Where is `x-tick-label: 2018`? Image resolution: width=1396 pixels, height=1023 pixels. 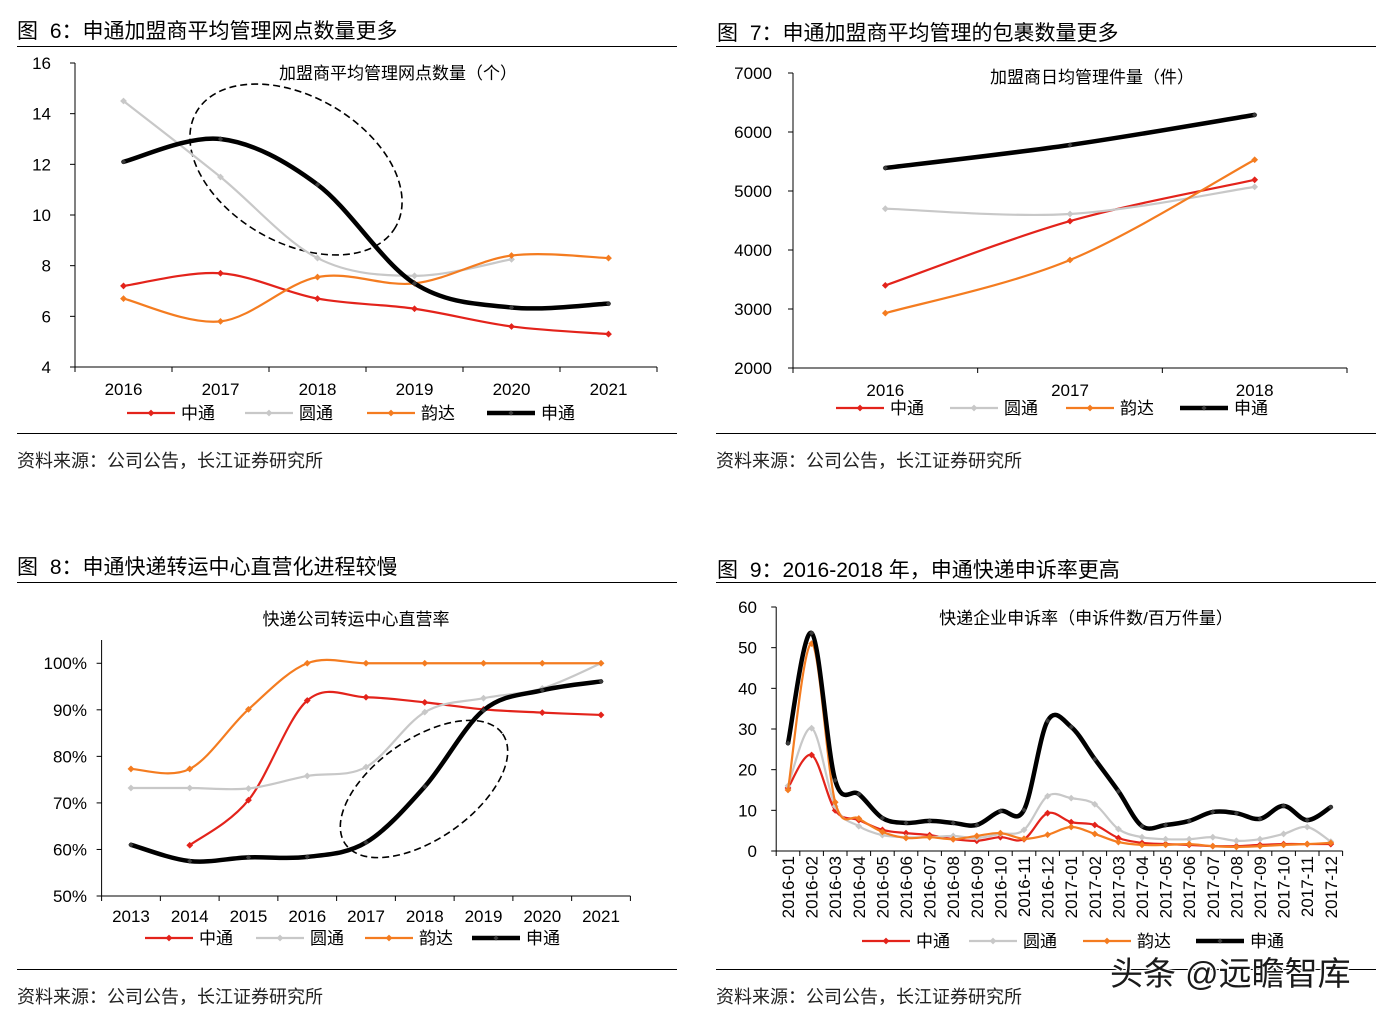 x-tick-label: 2018 is located at coordinates (1255, 390).